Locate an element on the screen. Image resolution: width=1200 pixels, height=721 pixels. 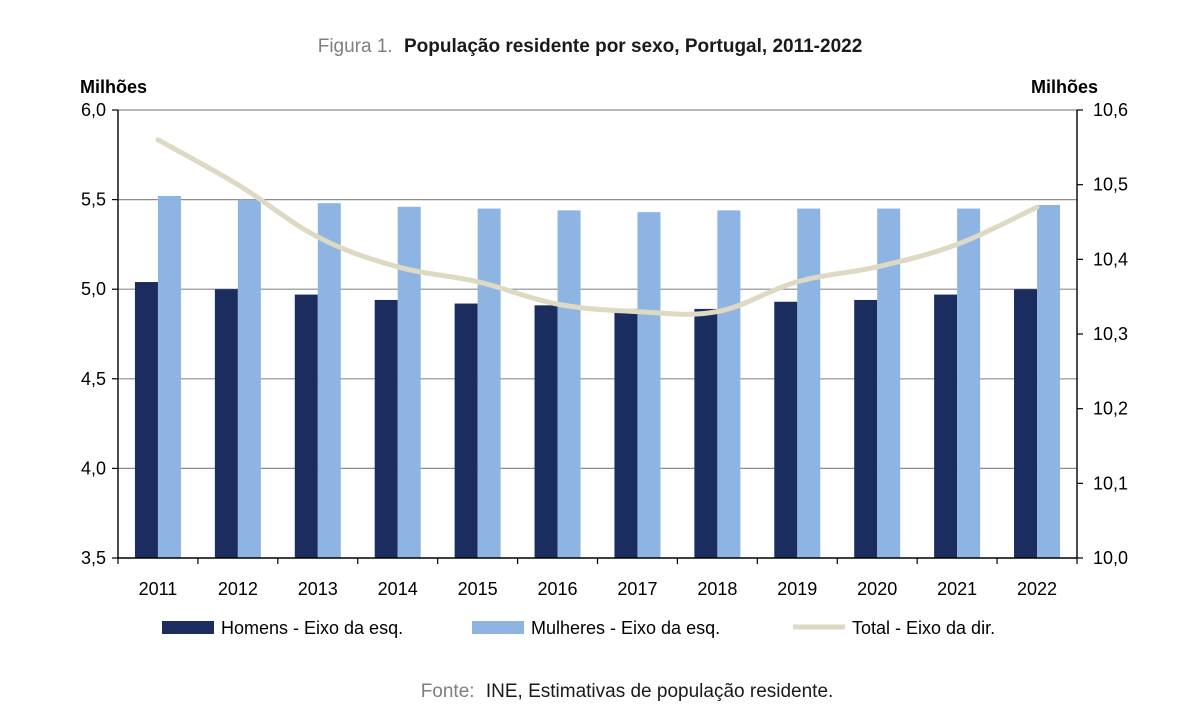
bar-homens-2019 is located at coordinates (786, 429).